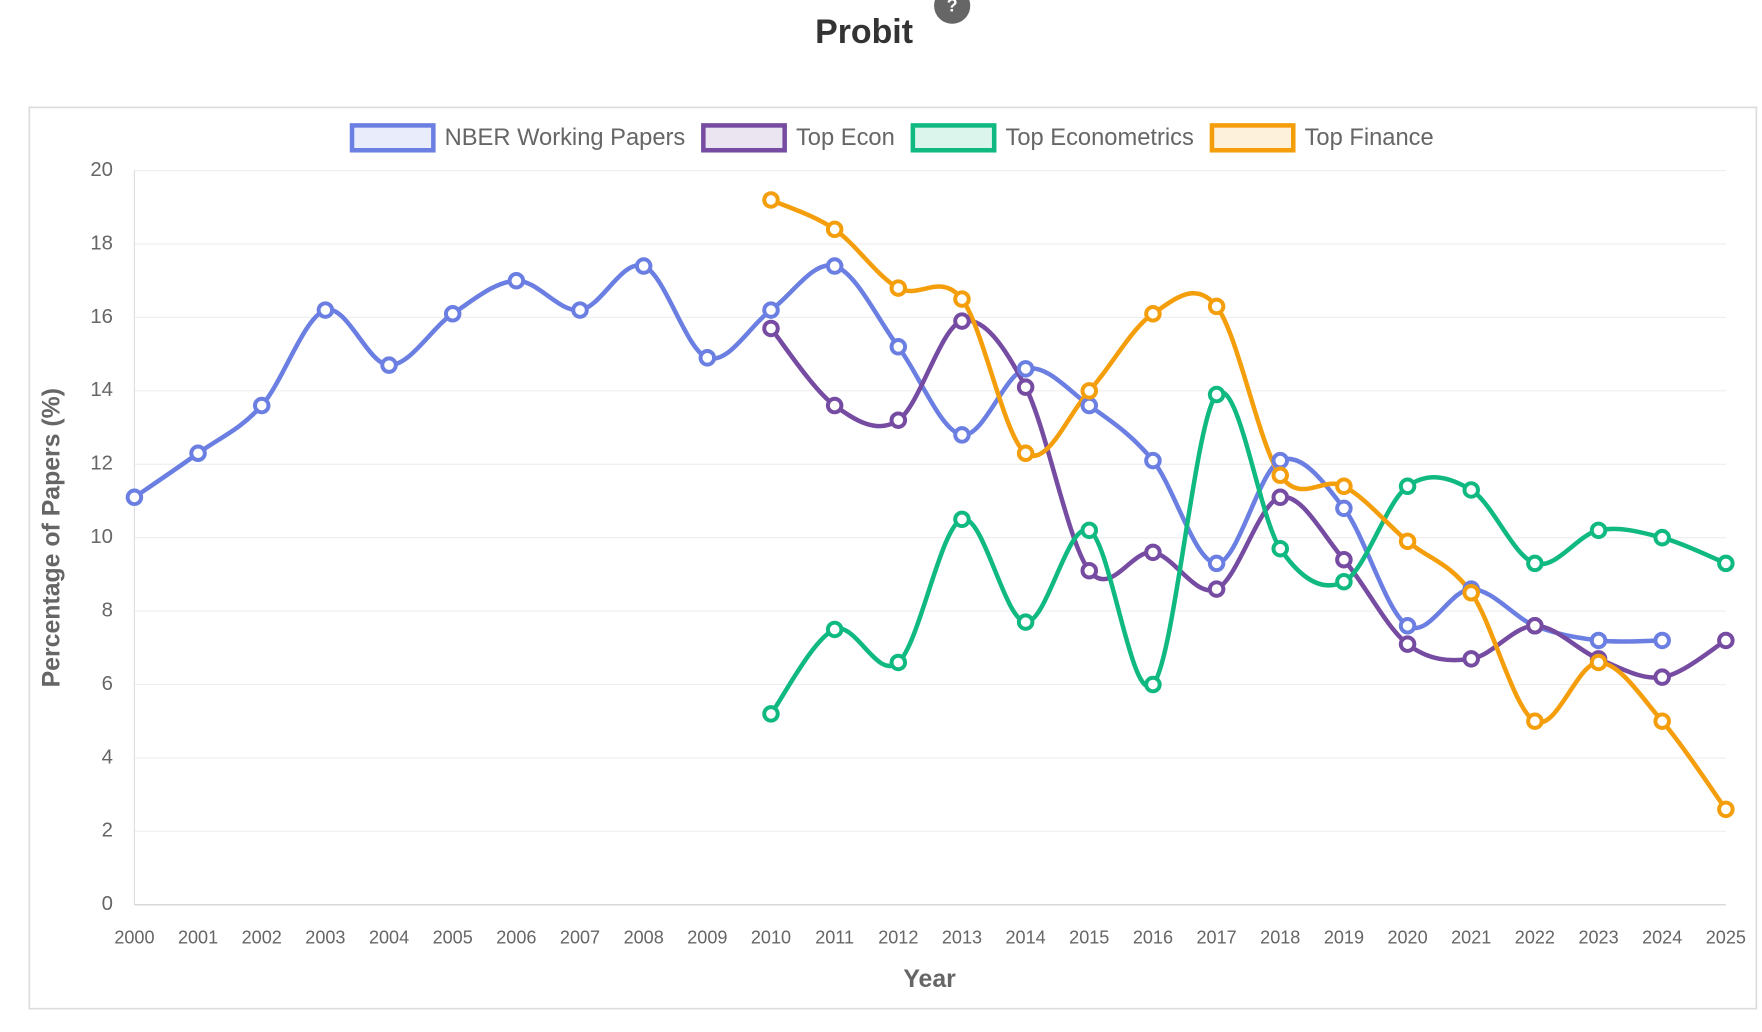 The image size is (1762, 1032). I want to click on x-tick-label: 2019, so click(1344, 937).